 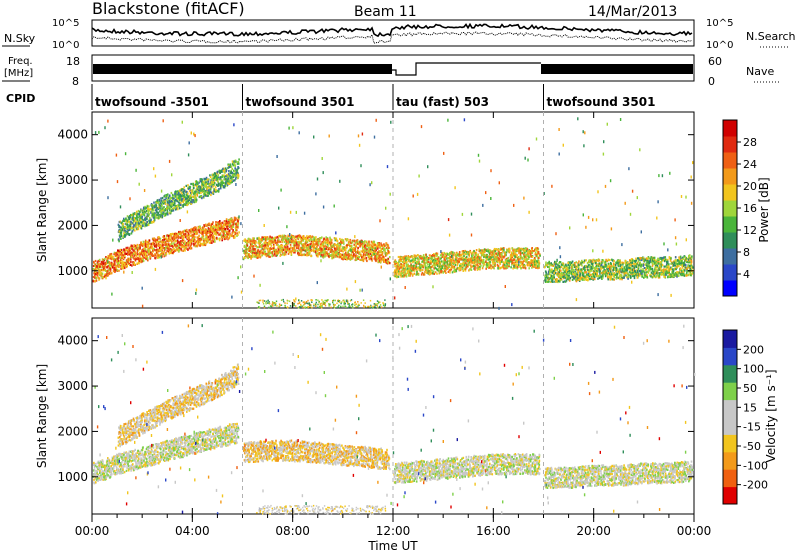 What do you see at coordinates (393, 33) in the screenshot?
I see `noise-frame` at bounding box center [393, 33].